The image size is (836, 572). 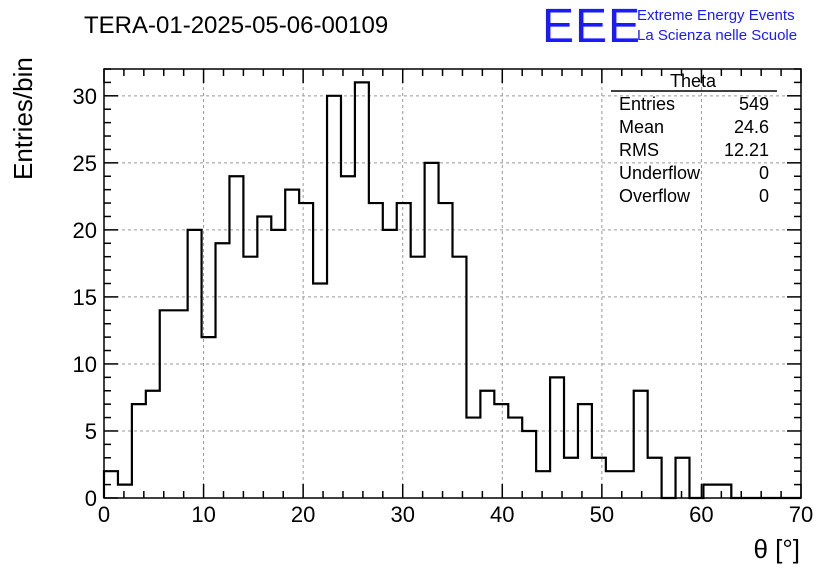 What do you see at coordinates (647, 104) in the screenshot?
I see `stats-label: Entries` at bounding box center [647, 104].